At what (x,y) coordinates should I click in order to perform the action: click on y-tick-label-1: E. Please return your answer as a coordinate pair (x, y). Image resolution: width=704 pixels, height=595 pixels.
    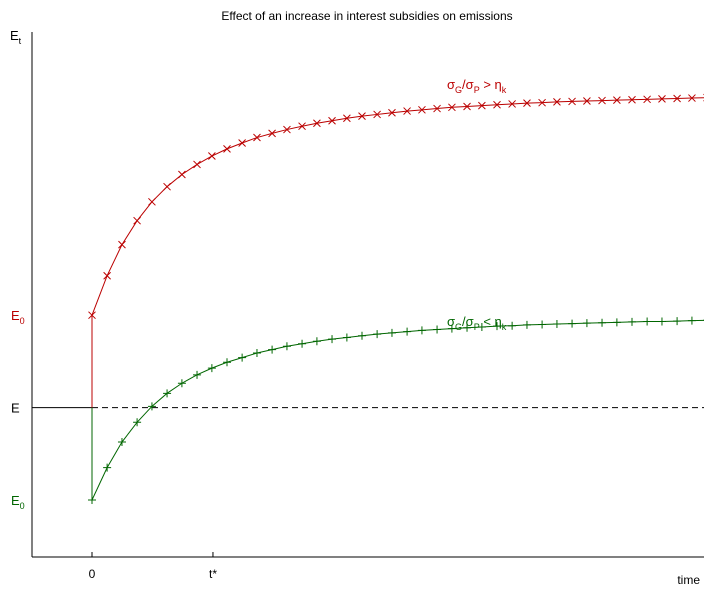
    Looking at the image, I should click on (15, 408).